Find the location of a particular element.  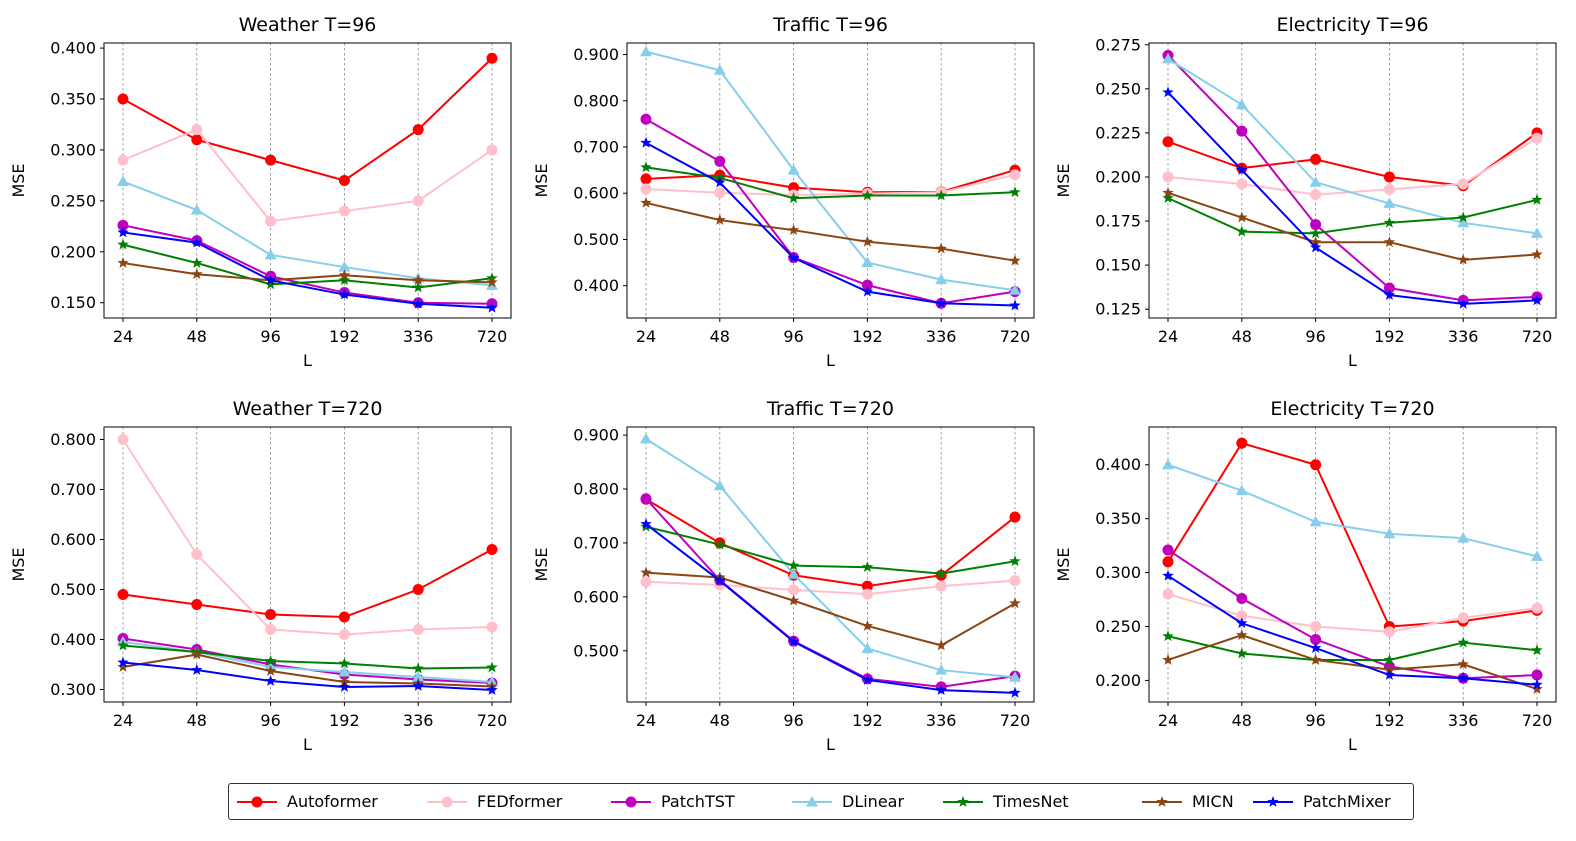

series-micn is located at coordinates (830, 231).